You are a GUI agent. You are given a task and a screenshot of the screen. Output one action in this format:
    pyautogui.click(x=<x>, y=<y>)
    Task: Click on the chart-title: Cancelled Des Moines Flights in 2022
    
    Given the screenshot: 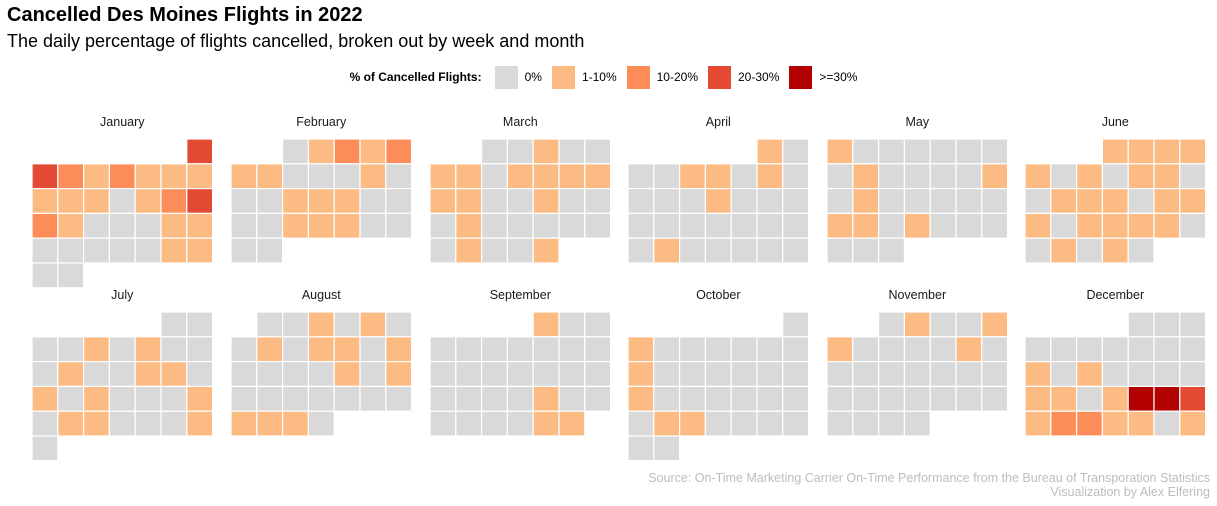 What is the action you would take?
    pyautogui.click(x=185, y=15)
    